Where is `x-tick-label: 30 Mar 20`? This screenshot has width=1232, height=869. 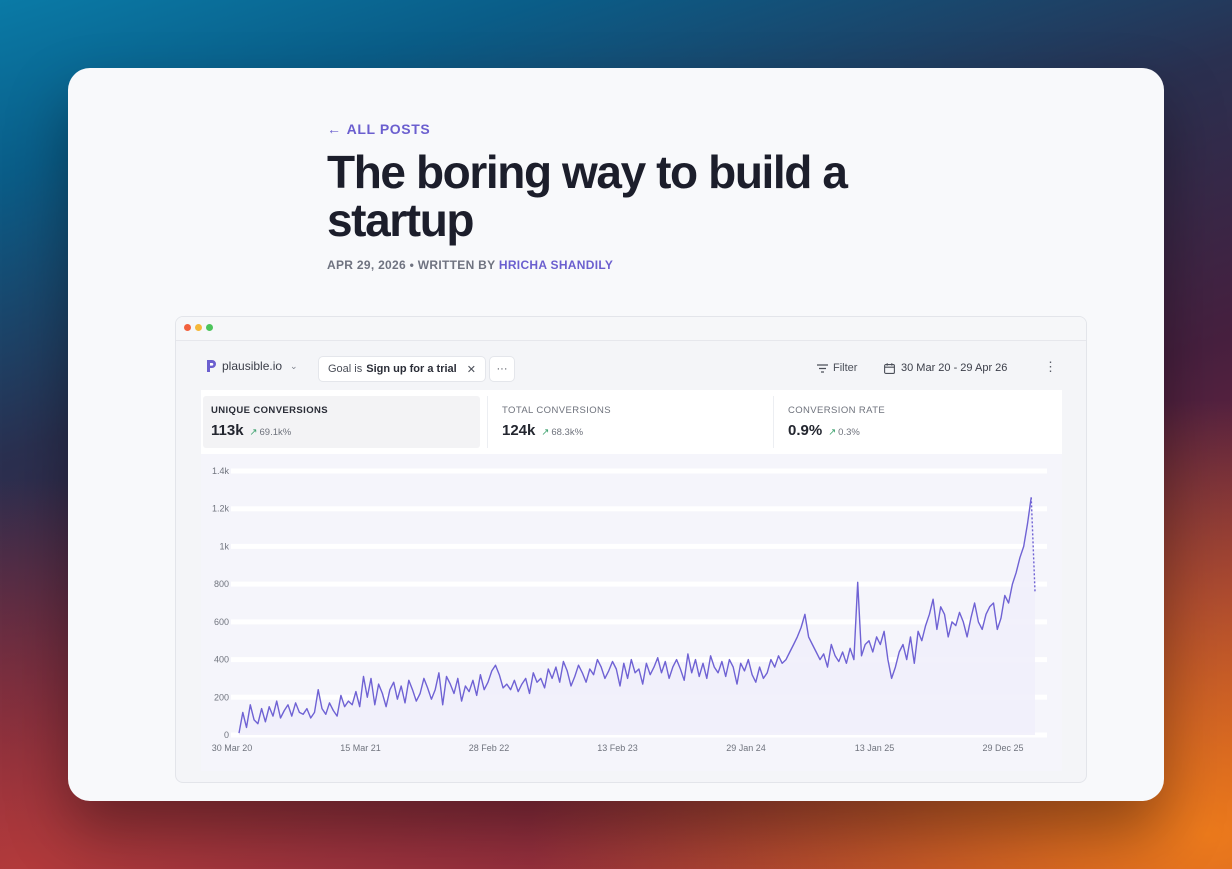
x-tick-label: 30 Mar 20 is located at coordinates (232, 748).